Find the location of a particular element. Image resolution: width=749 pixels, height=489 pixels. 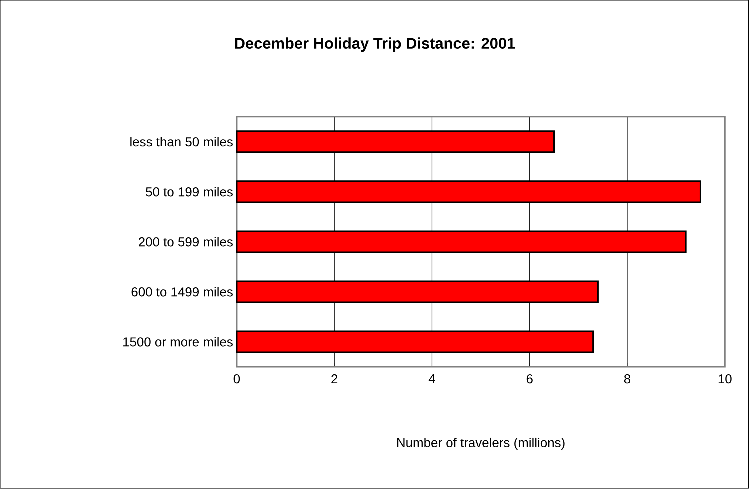

x-tick-label: 8 is located at coordinates (627, 379).